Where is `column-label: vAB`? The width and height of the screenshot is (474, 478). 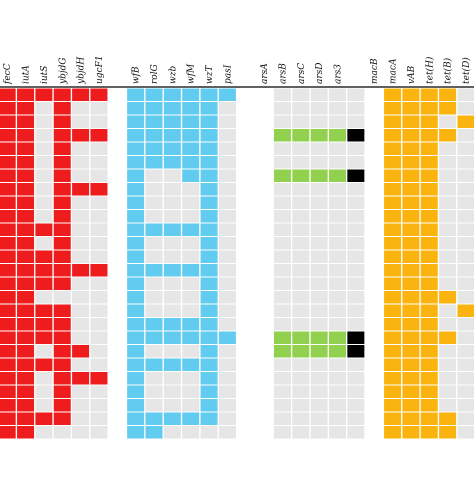 column-label: vAB is located at coordinates (412, 74).